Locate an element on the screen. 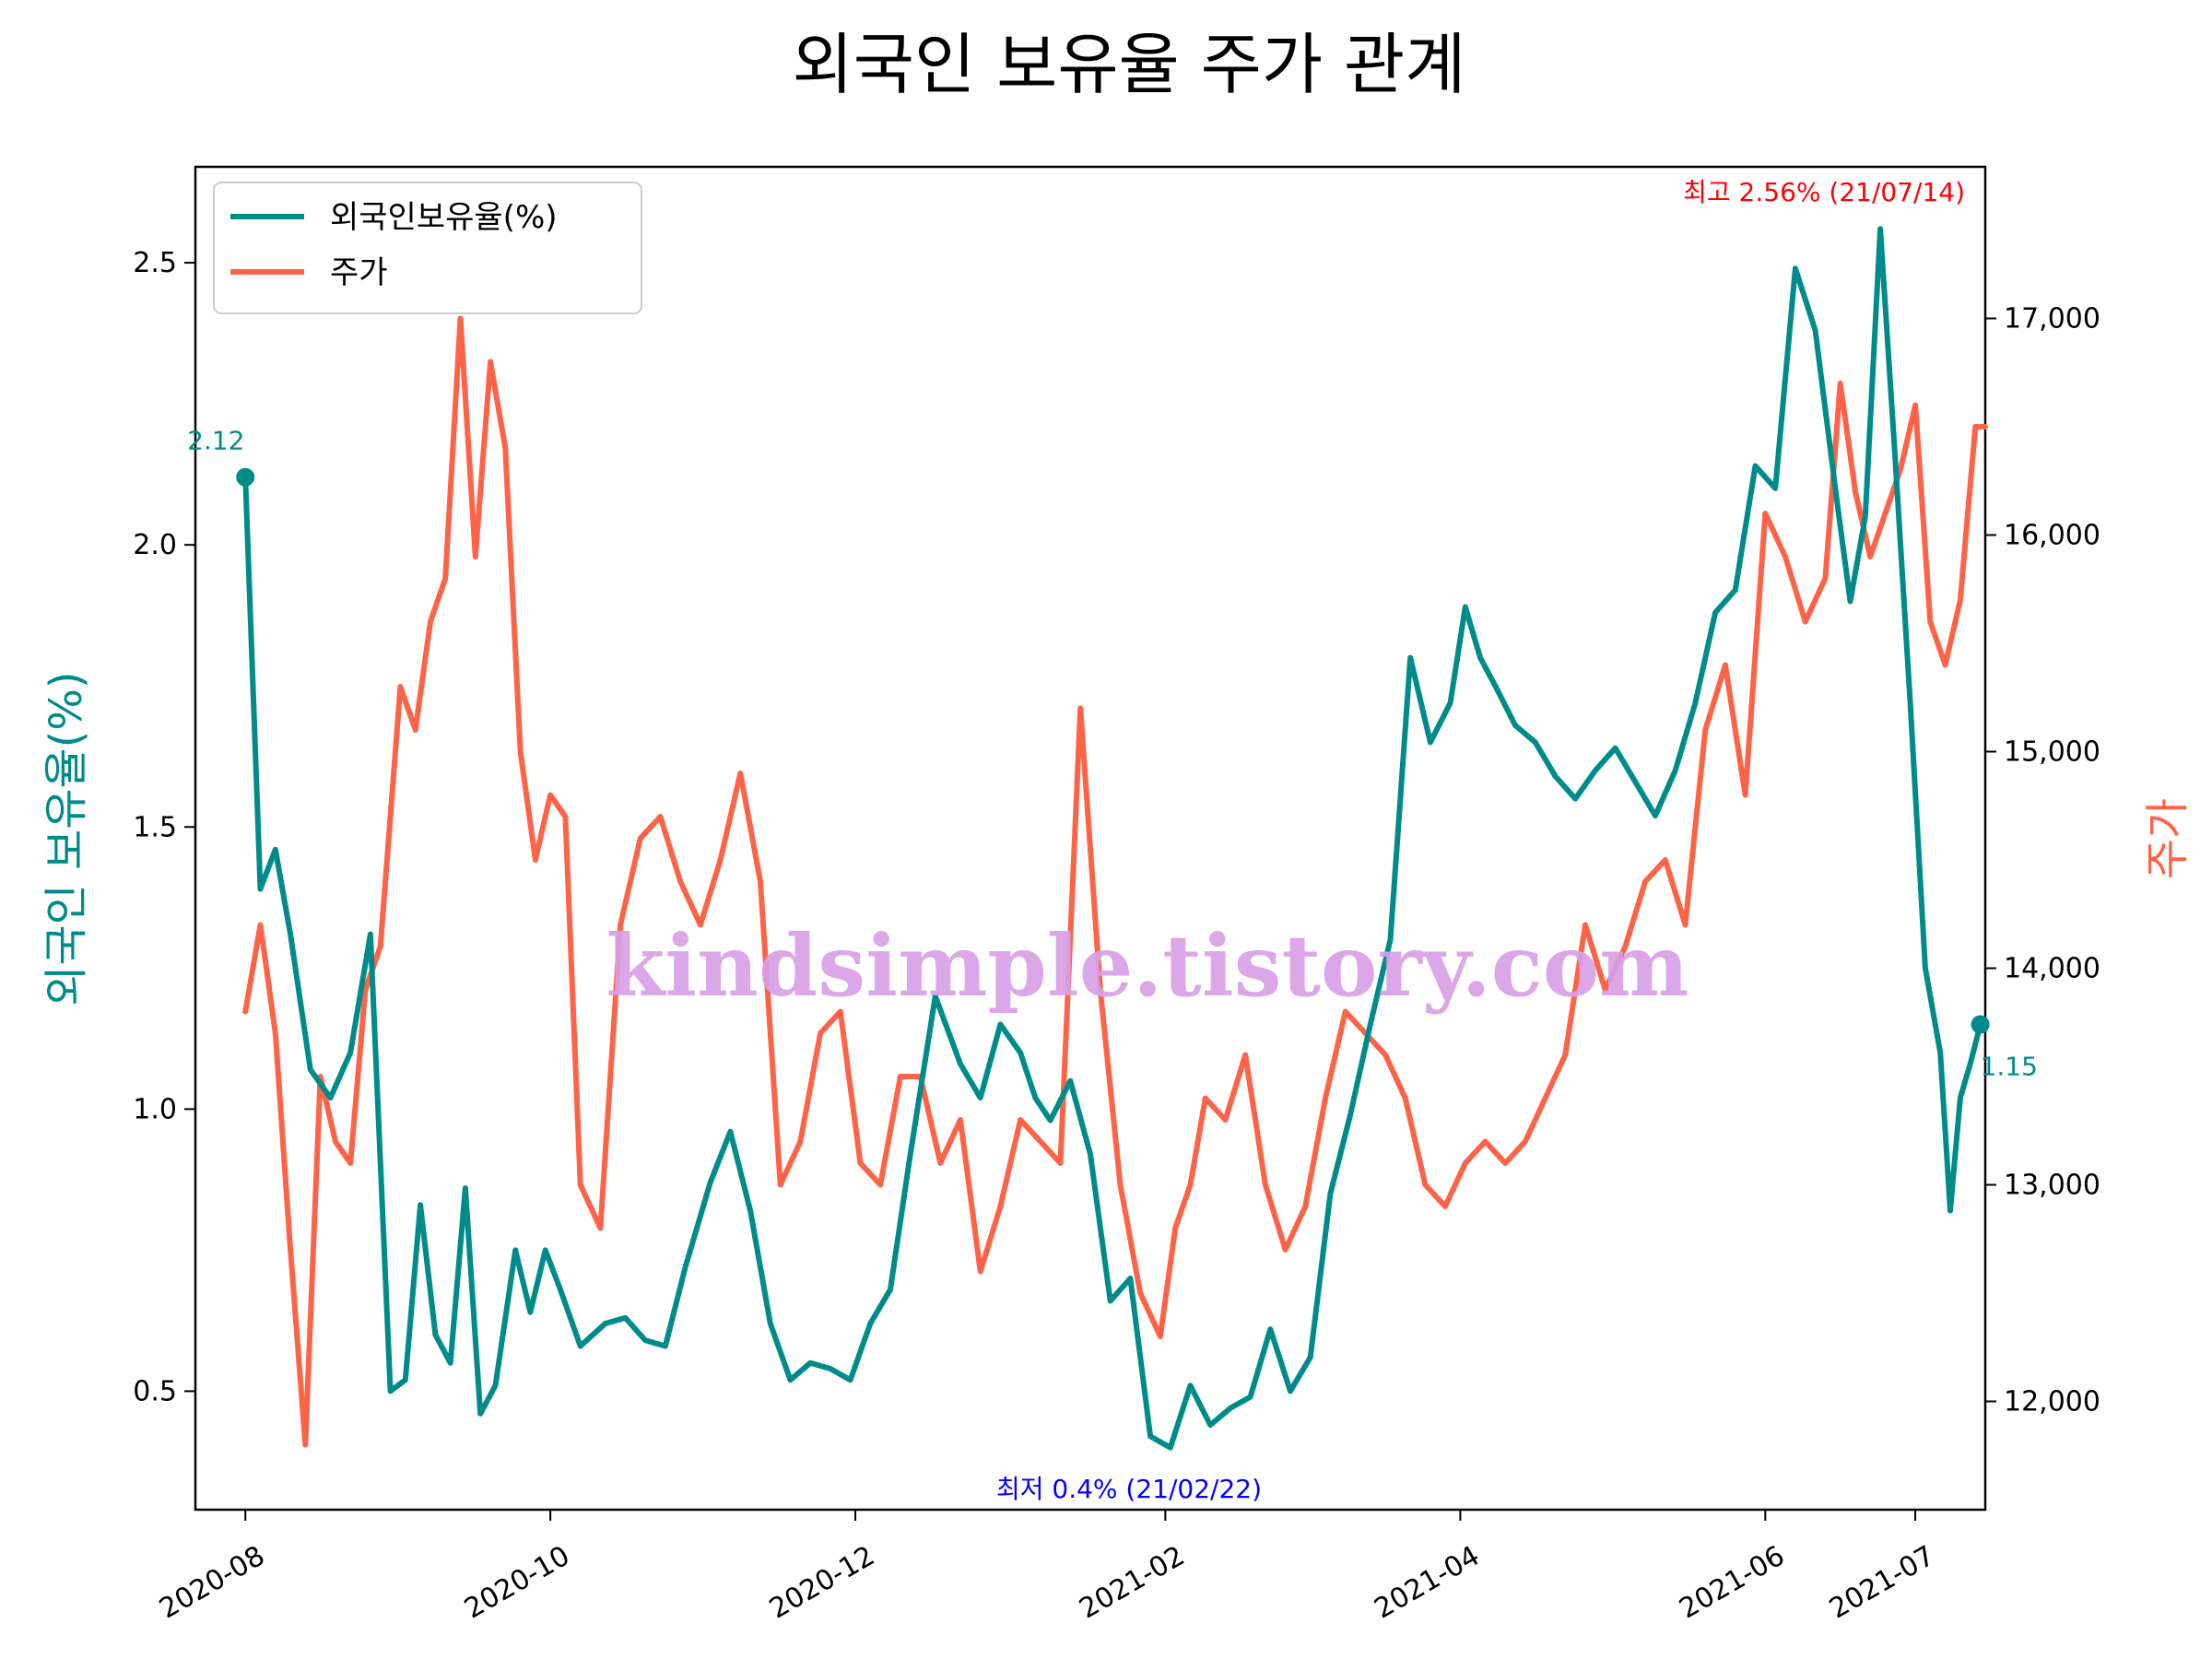  legend-box is located at coordinates (427, 248).